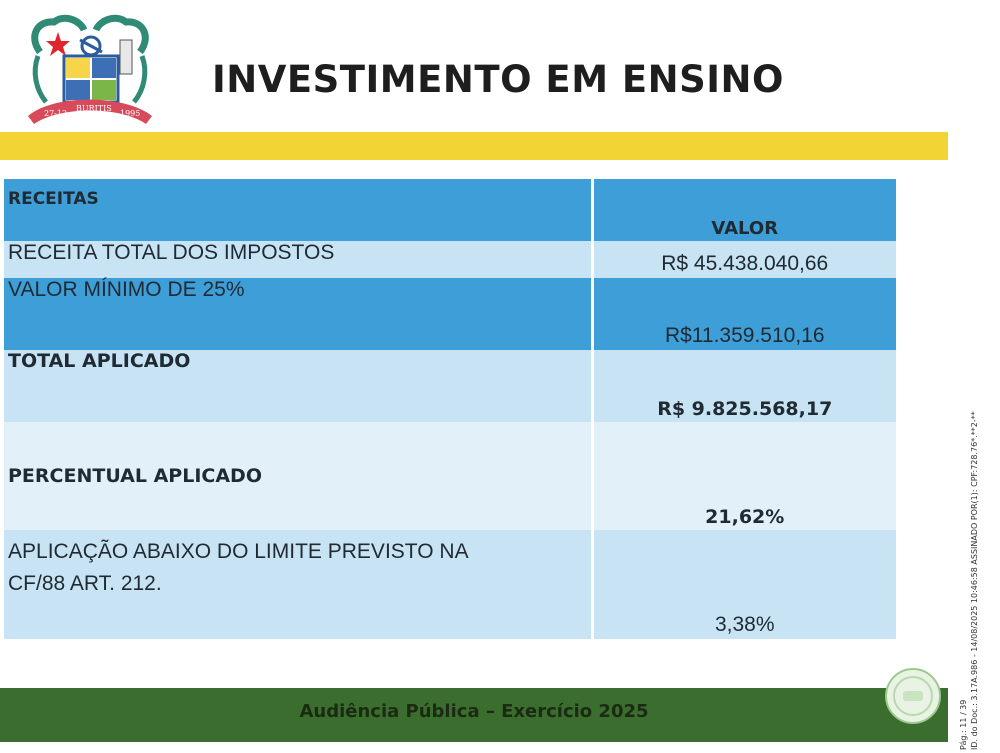 Image resolution: width=1000 pixels, height=753 pixels. Describe the element at coordinates (474, 711) in the screenshot. I see `footer-text: Audiência Pública – Exercício 2025` at that location.